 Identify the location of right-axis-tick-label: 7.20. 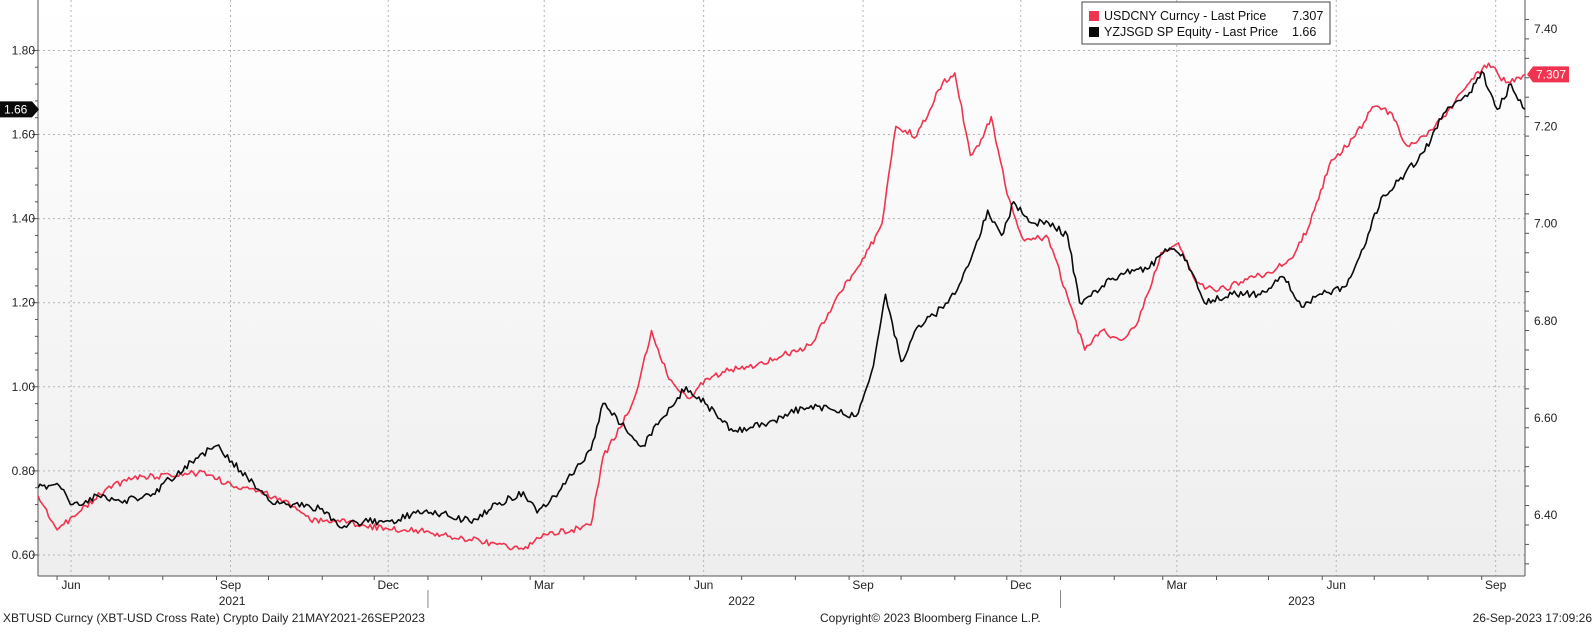
(1546, 126).